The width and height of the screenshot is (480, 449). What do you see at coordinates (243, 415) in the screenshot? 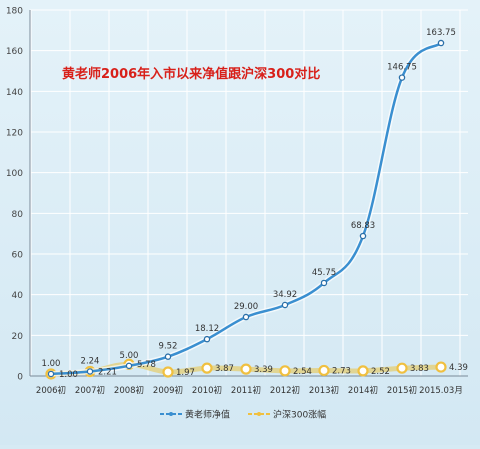
I see `legend: 黄老师净值 沪深300涨幅` at bounding box center [243, 415].